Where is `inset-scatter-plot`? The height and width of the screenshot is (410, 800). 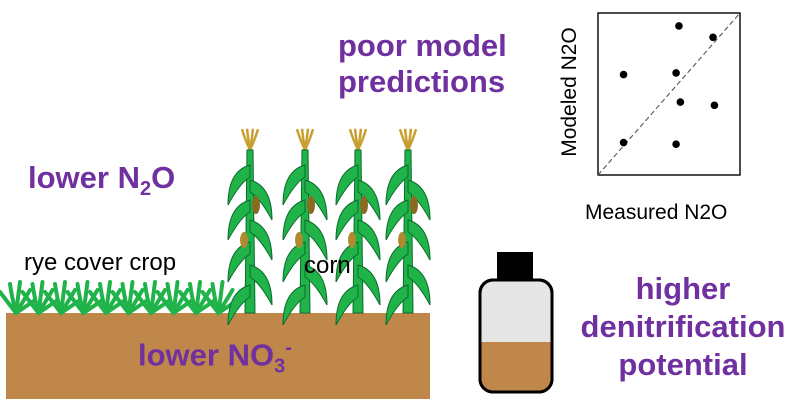
inset-scatter-plot is located at coordinates (669, 94).